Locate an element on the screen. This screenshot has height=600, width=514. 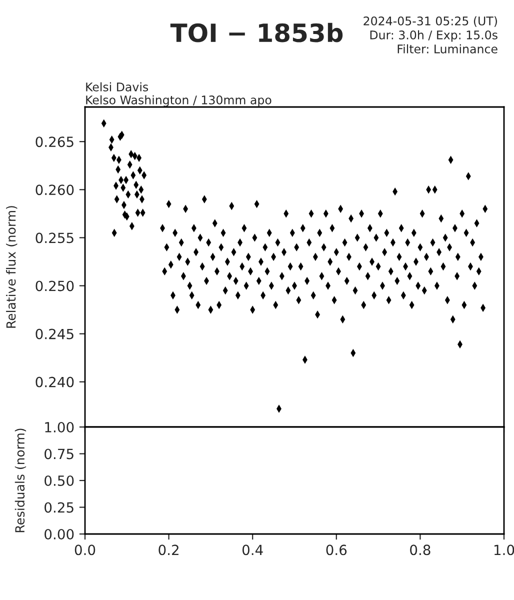
y-axis-title: Residuals (norm) is located at coordinates (20, 480).